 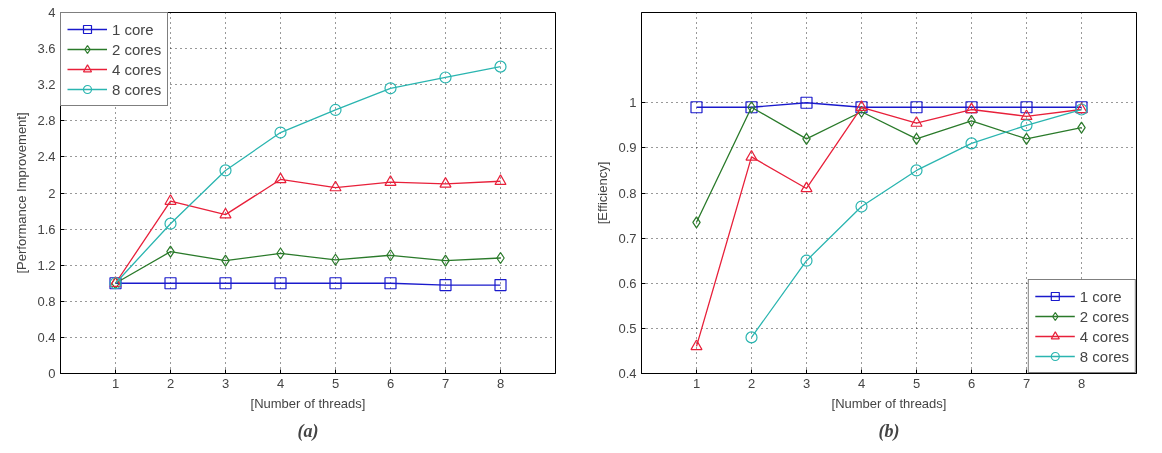 What do you see at coordinates (22, 193) in the screenshot?
I see `y-axis-title: [Performance Improvement]` at bounding box center [22, 193].